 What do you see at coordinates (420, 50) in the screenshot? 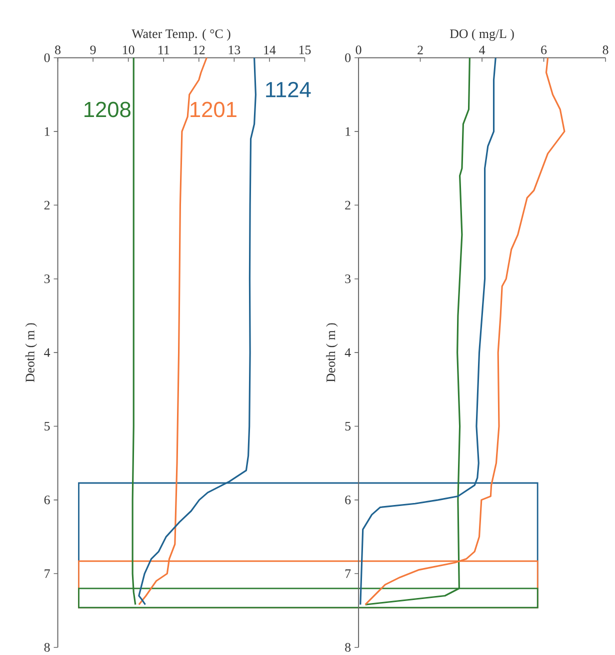
I see `x-tick-label: 2` at bounding box center [420, 50].